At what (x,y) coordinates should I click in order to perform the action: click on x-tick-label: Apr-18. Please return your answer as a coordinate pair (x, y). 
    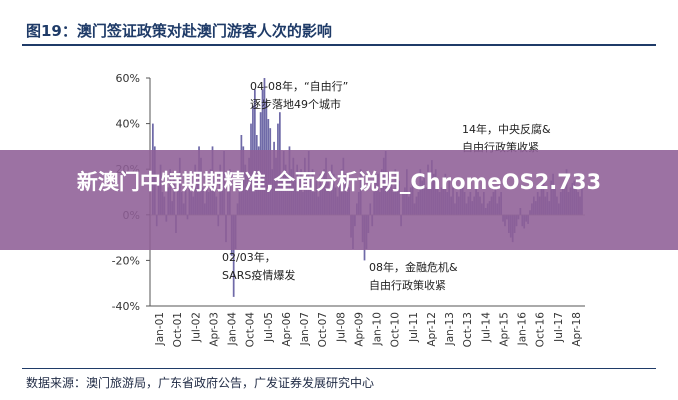
    Looking at the image, I should click on (577, 329).